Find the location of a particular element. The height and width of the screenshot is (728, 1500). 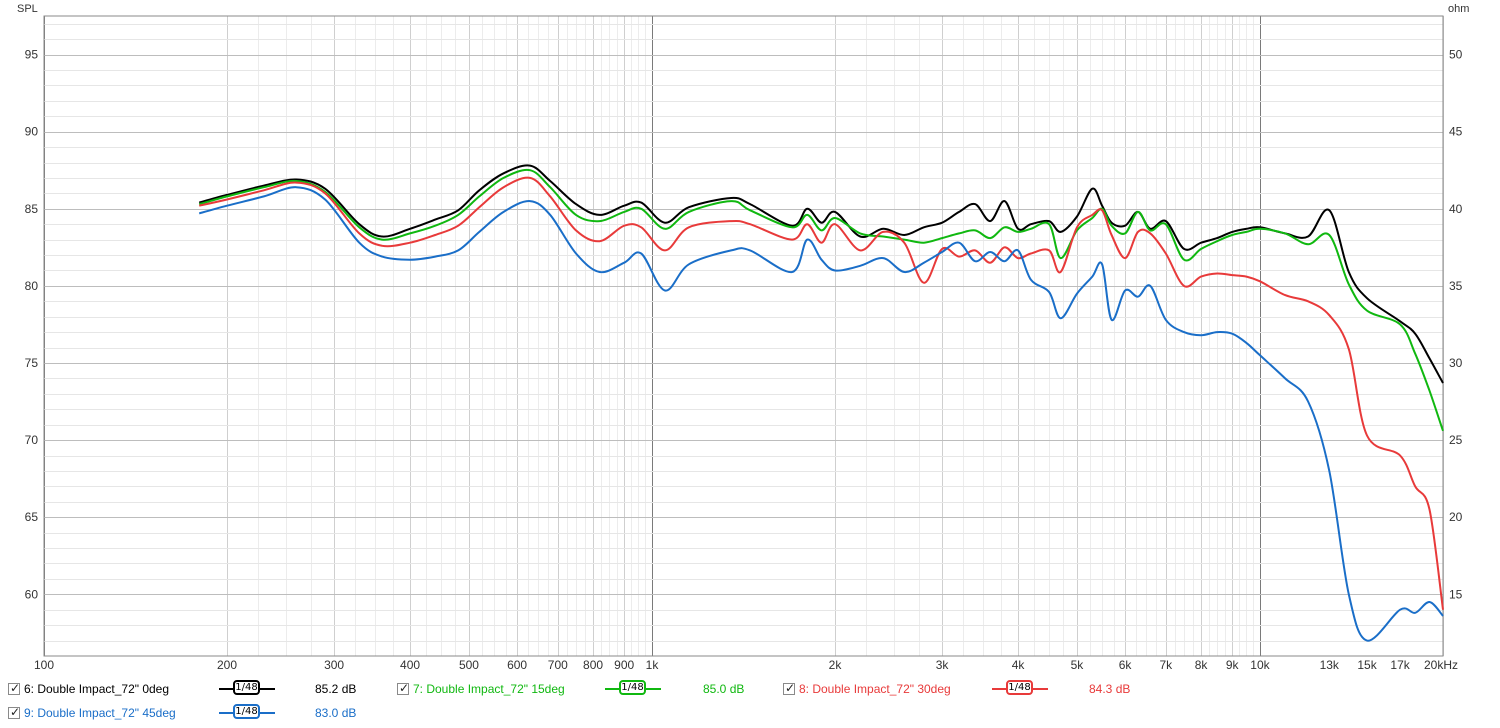

legend-value: 84.3 dB is located at coordinates (1110, 689).